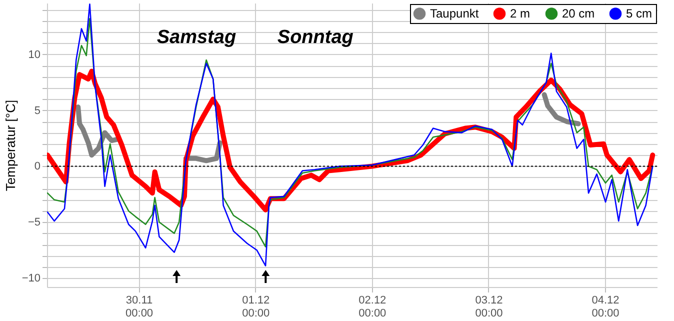  What do you see at coordinates (196, 37) in the screenshot?
I see `annotation: Samstag` at bounding box center [196, 37].